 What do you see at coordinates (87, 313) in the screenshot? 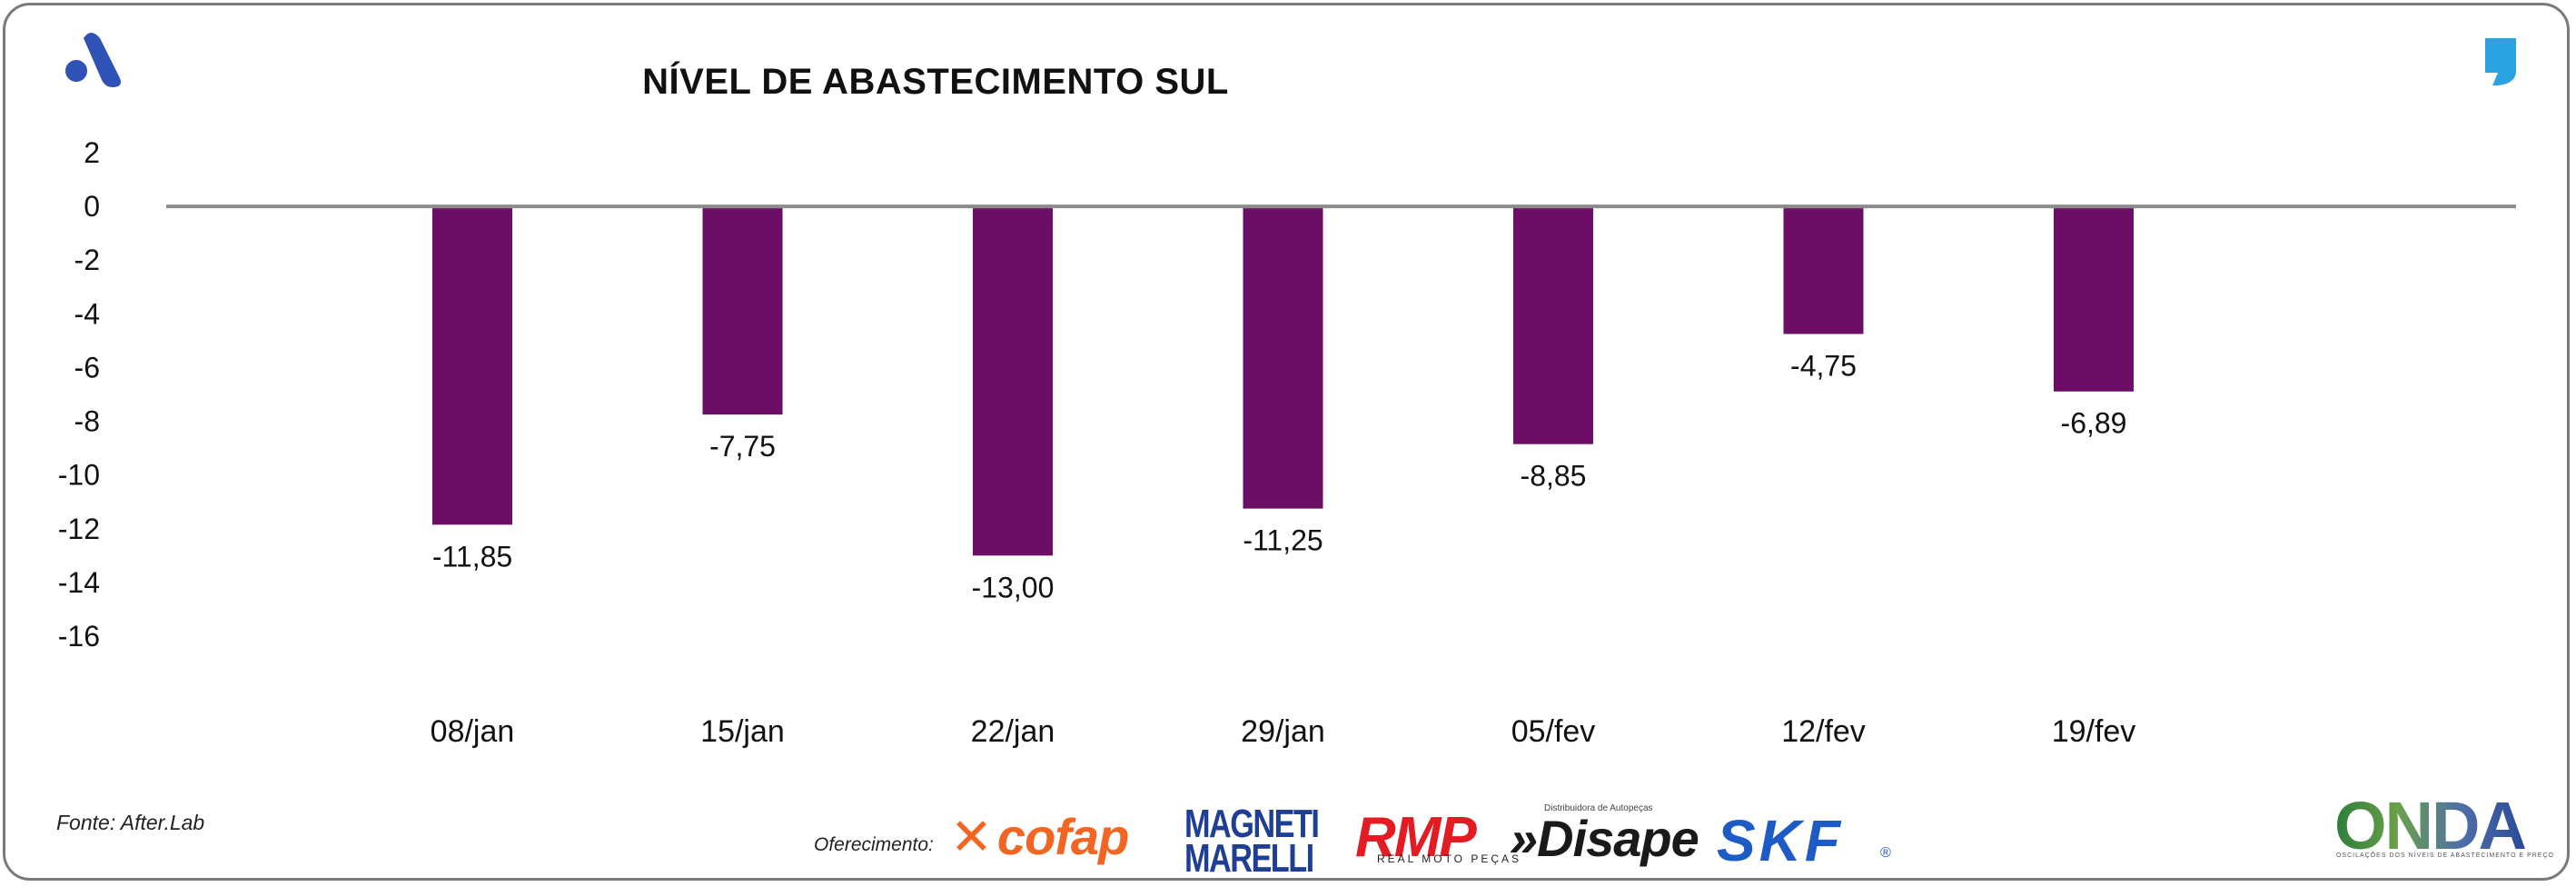
I see `y-tick-label: -4` at bounding box center [87, 313].